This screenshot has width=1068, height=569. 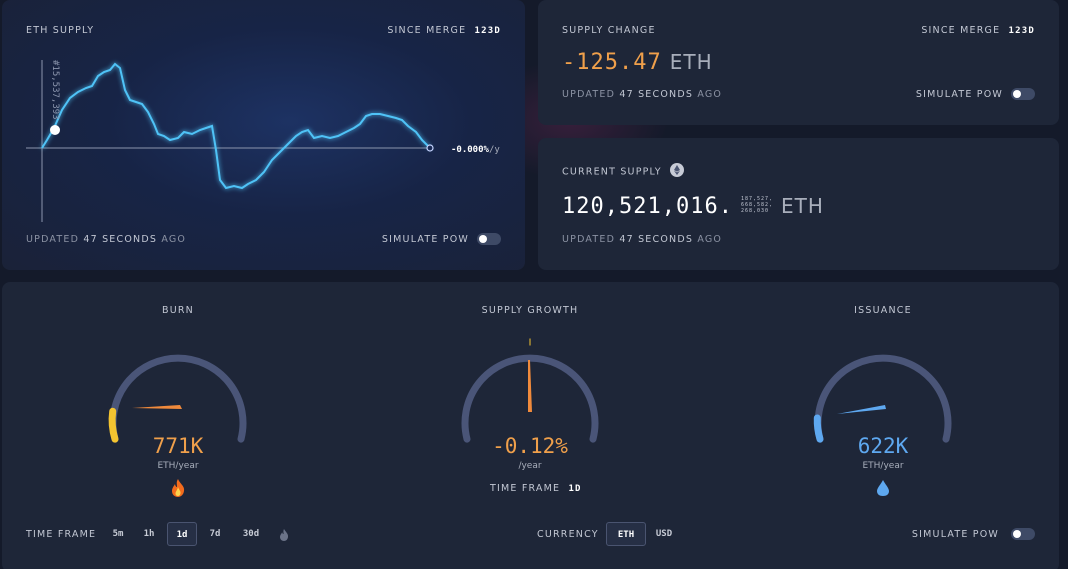 I want to click on supply-change-value-row: -125.47 ETH, so click(x=637, y=62).